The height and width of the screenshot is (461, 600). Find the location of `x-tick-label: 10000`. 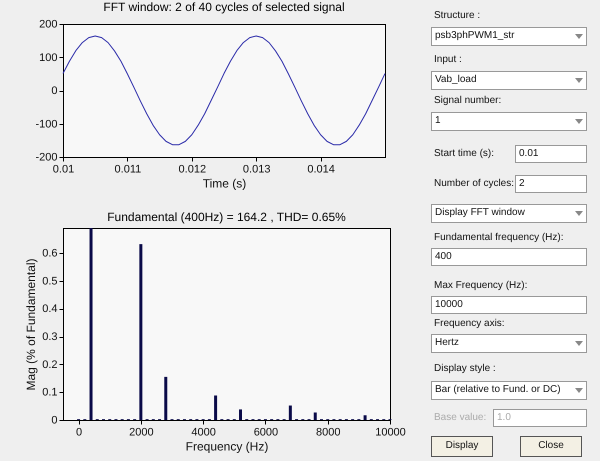

x-tick-label: 10000 is located at coordinates (390, 432).